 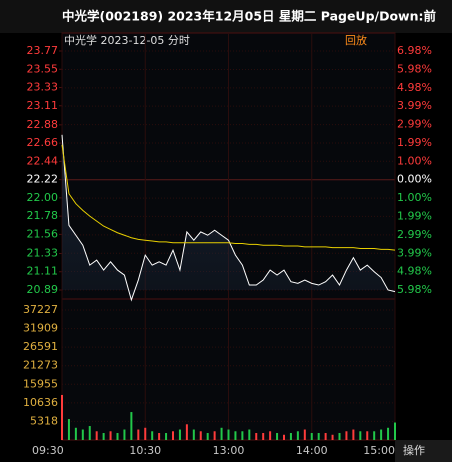 I want to click on x-tick-label: 09:30, so click(x=48, y=450).